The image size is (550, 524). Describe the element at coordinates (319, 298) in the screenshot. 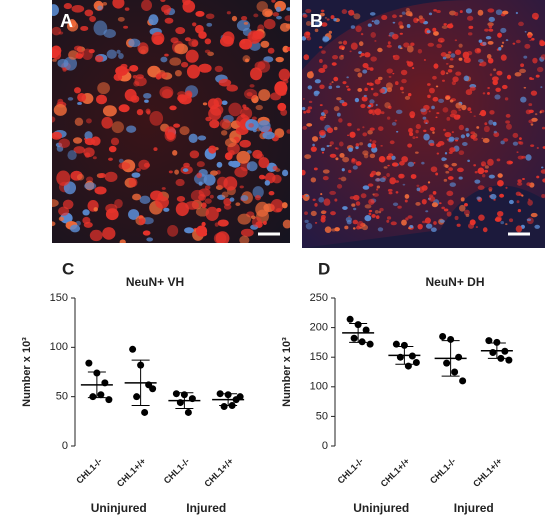

I see `y-tick-label: 250` at that location.